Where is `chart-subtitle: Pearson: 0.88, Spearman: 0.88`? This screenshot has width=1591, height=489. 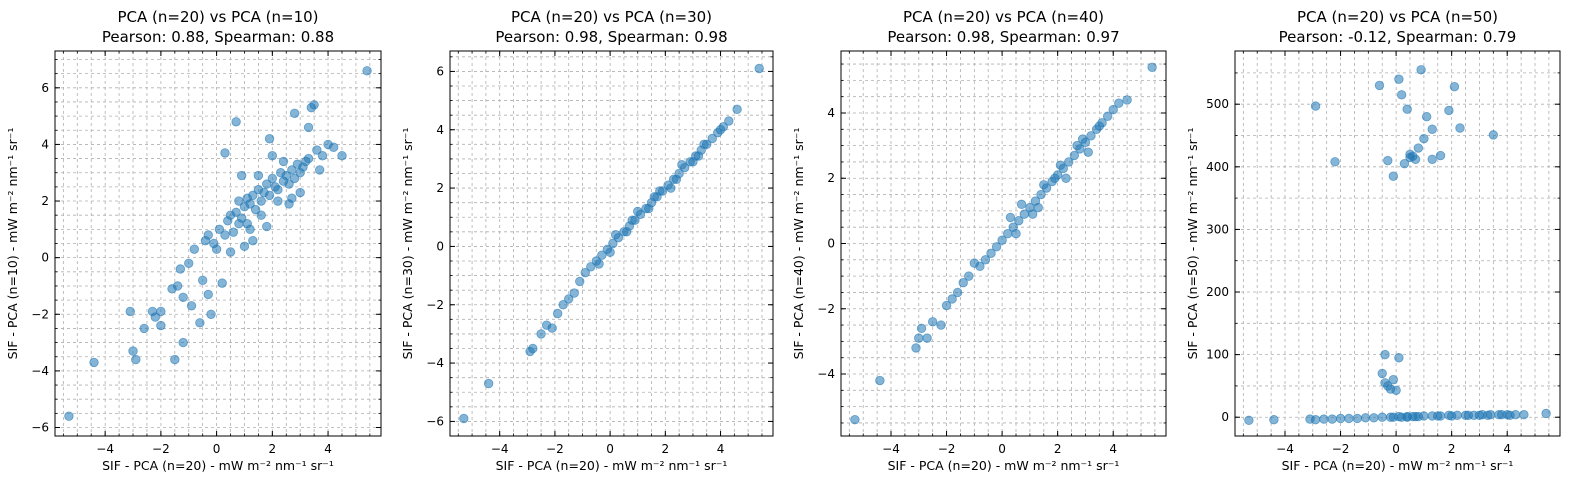
chart-subtitle: Pearson: 0.88, Spearman: 0.88 is located at coordinates (218, 37).